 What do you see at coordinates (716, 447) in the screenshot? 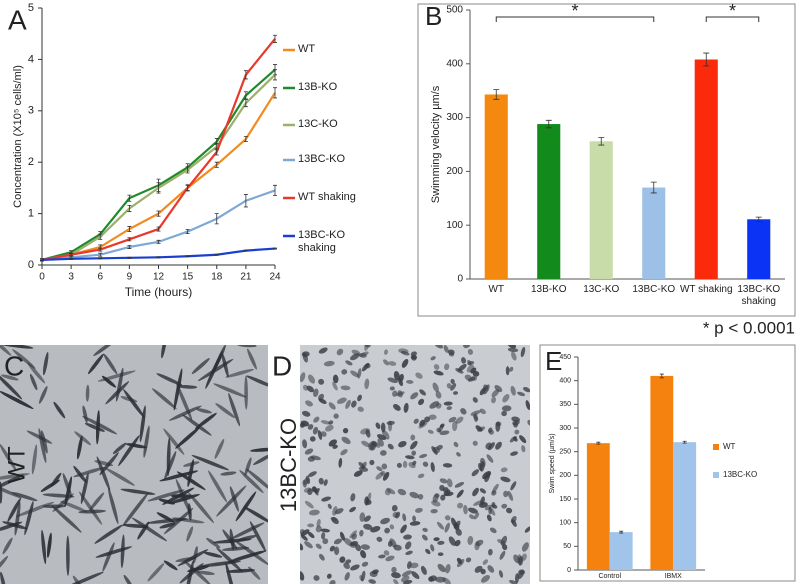
I see `legend-swatch` at bounding box center [716, 447].